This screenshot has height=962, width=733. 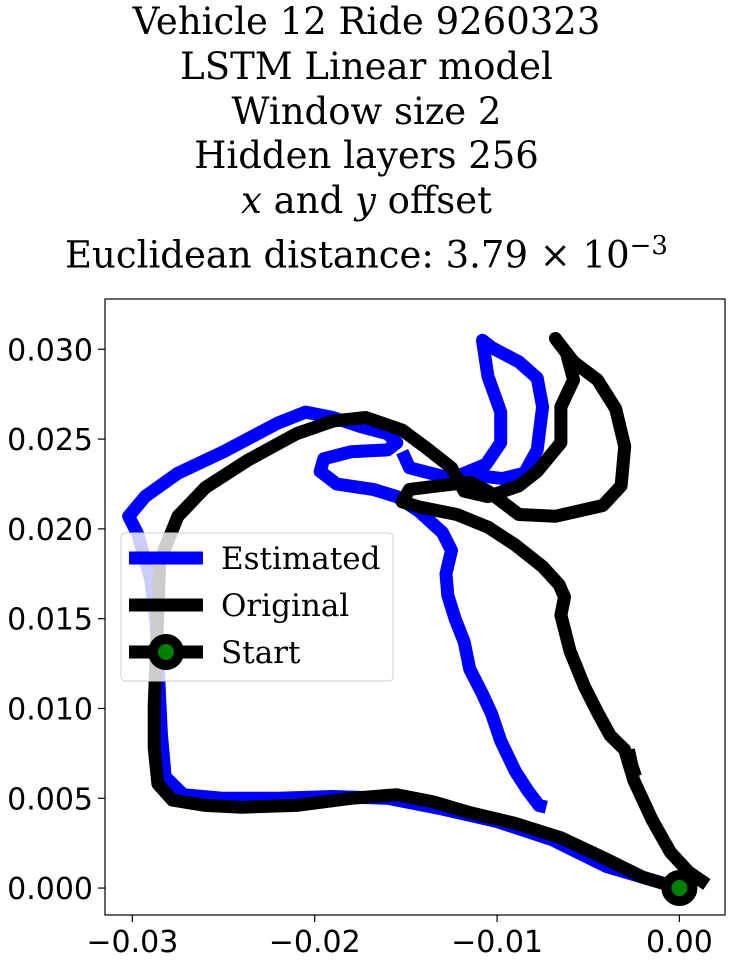 What do you see at coordinates (50, 799) in the screenshot?
I see `y-tick-label: 0.005` at bounding box center [50, 799].